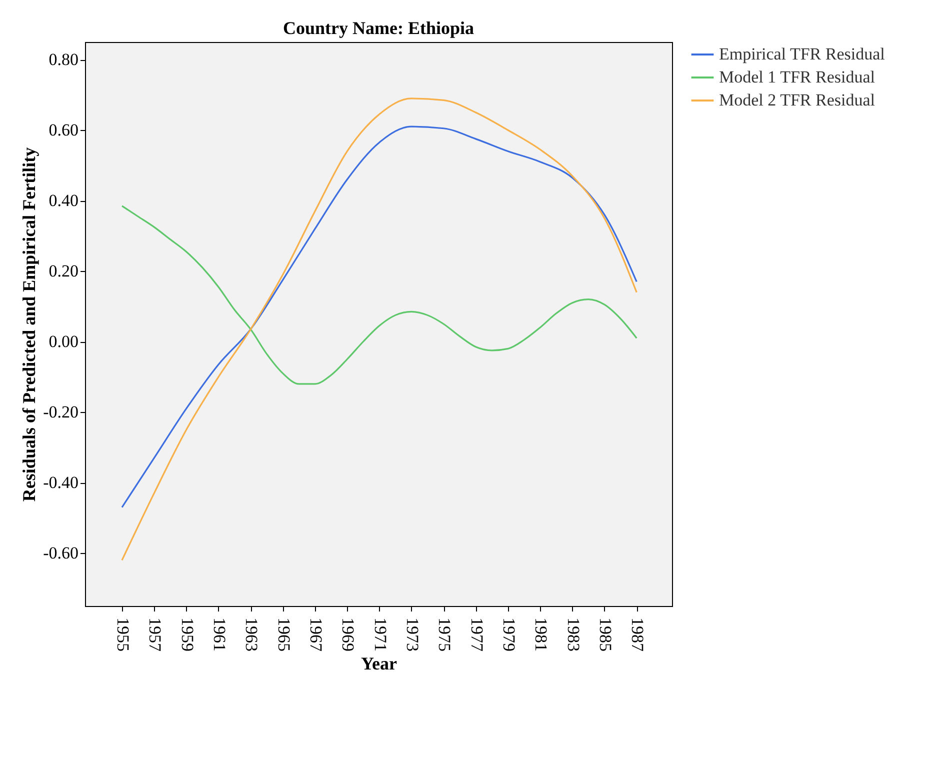 This screenshot has height=769, width=952. What do you see at coordinates (63, 200) in the screenshot?
I see `y-tick-label: 0.40` at bounding box center [63, 200].